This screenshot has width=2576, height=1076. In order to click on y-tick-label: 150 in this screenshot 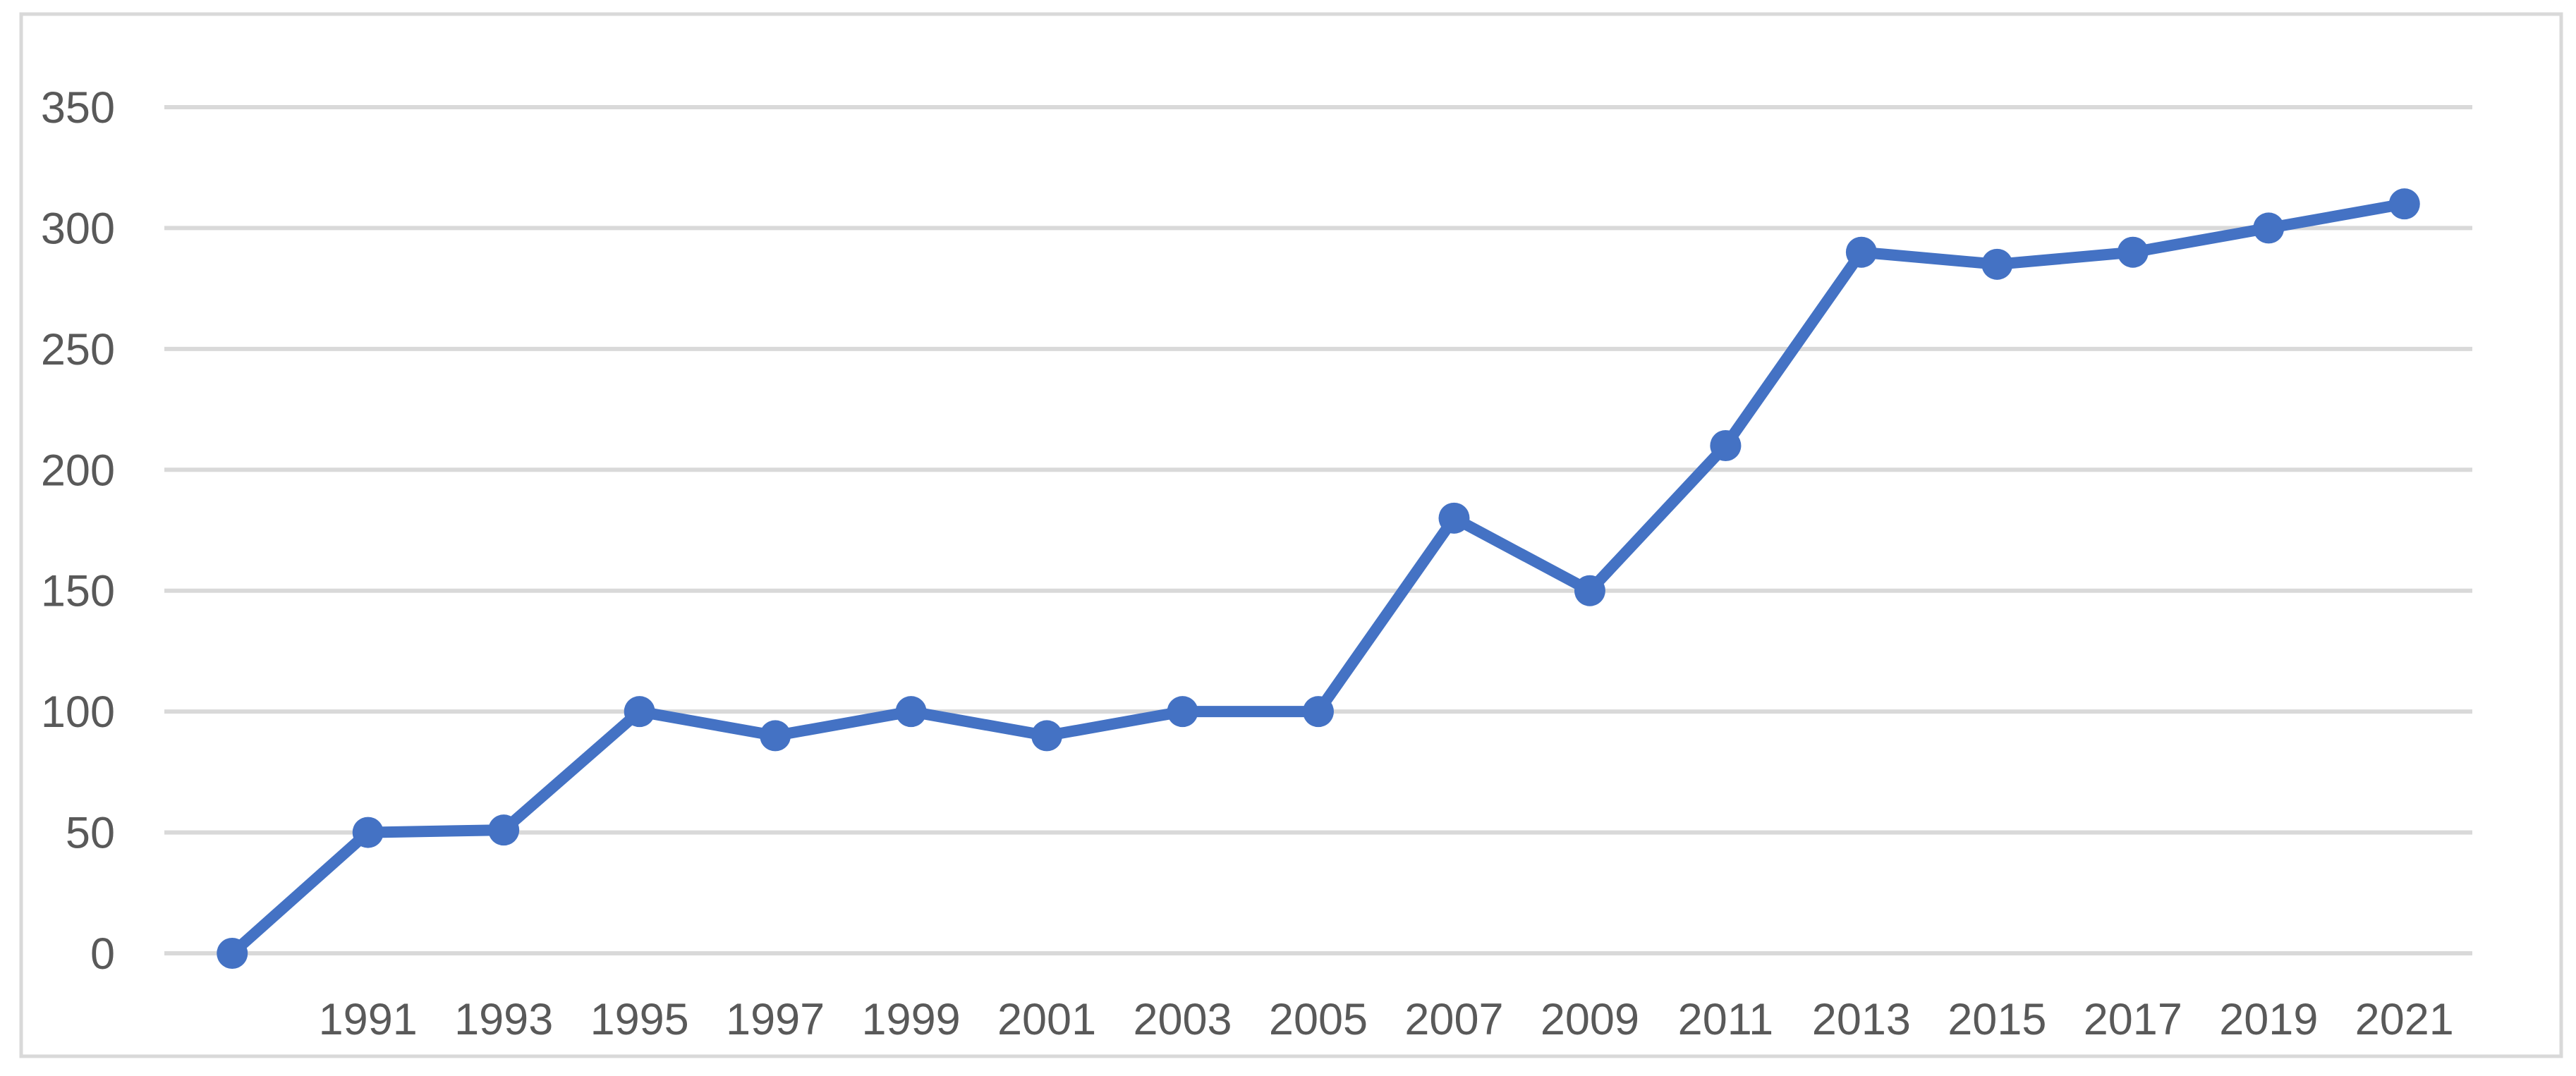, I will do `click(78, 591)`.